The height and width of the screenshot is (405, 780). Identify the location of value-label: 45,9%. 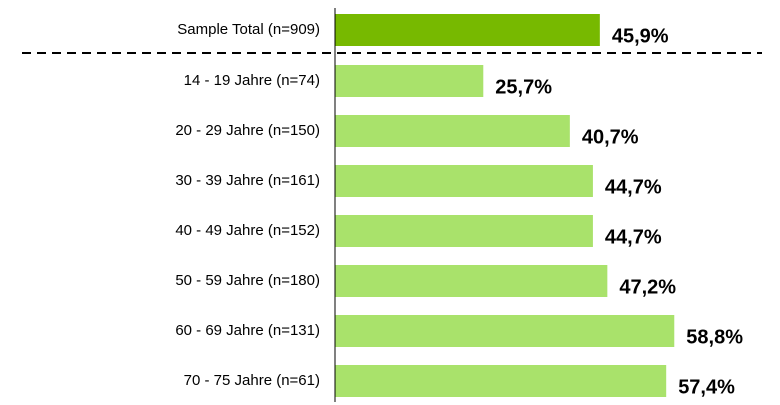
(640, 36).